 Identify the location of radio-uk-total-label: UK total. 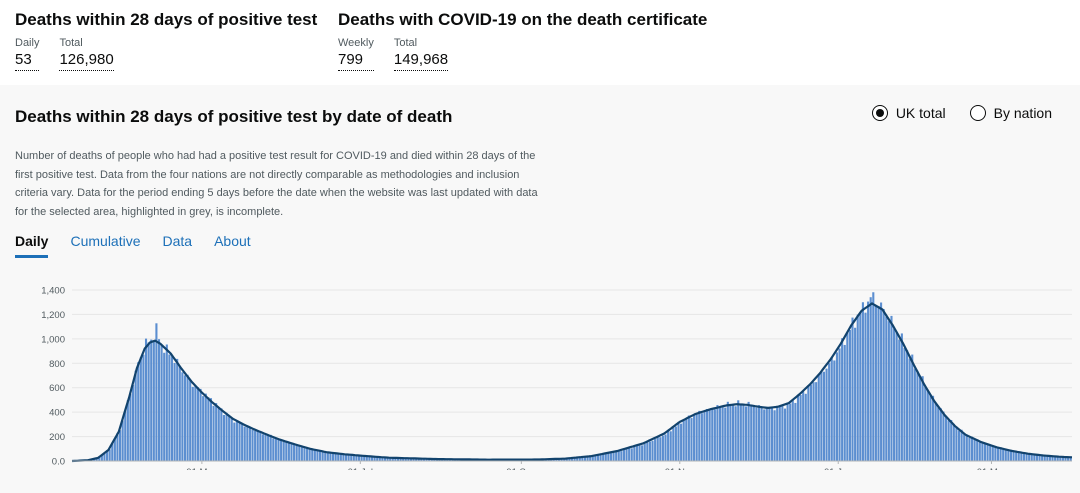
(920, 113).